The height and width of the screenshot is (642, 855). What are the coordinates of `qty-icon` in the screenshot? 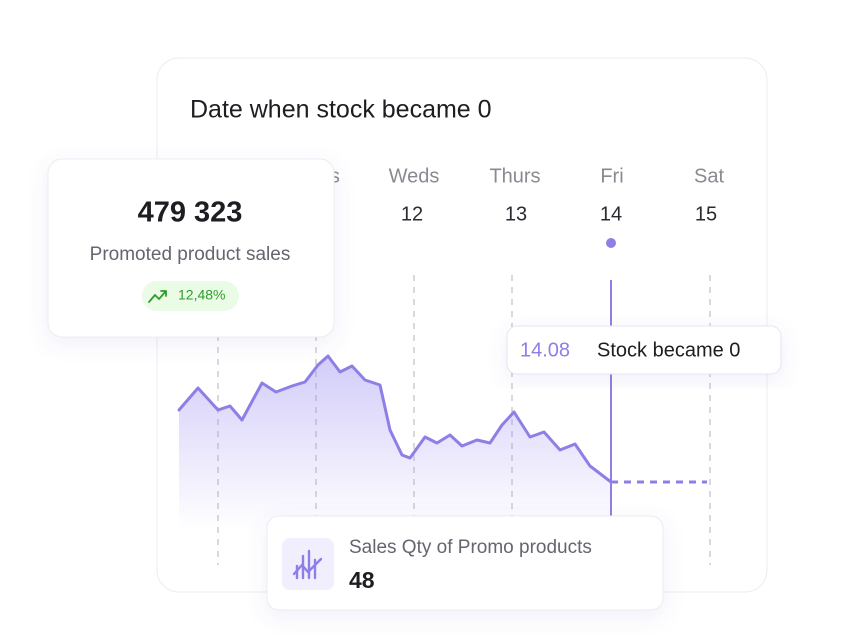 It's located at (307, 564).